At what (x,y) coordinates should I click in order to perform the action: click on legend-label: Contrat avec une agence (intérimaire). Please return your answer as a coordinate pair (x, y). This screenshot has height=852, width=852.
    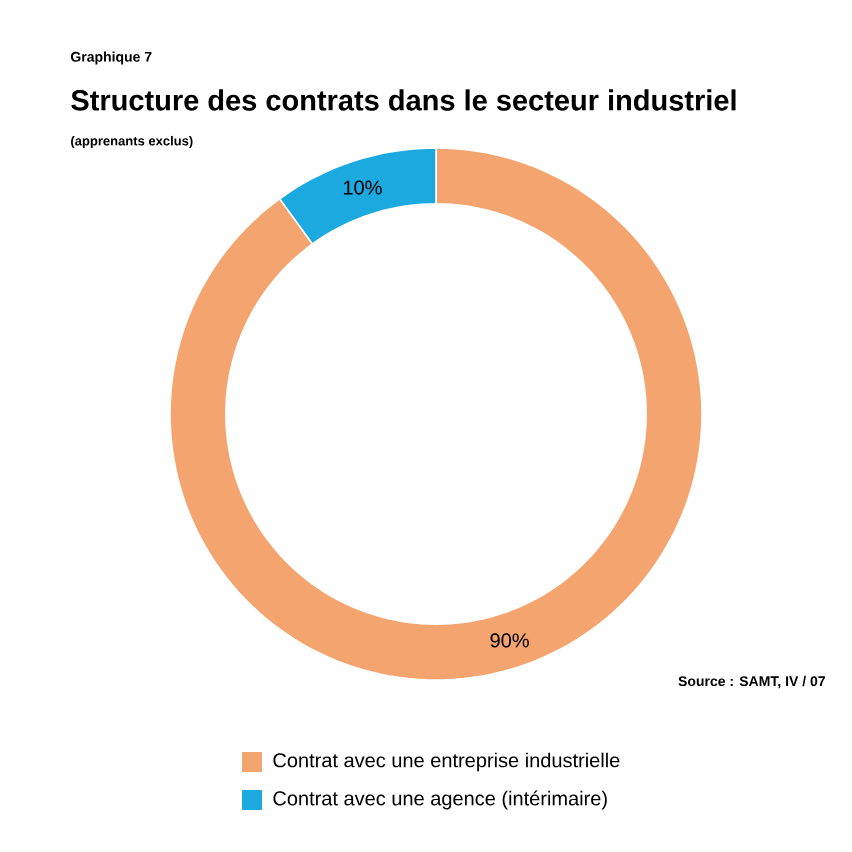
    Looking at the image, I should click on (440, 800).